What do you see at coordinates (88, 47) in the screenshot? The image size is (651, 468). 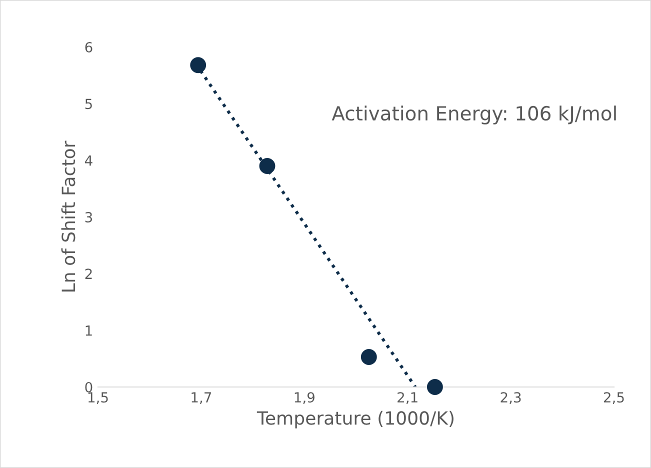 I see `y-tick-label: 6` at bounding box center [88, 47].